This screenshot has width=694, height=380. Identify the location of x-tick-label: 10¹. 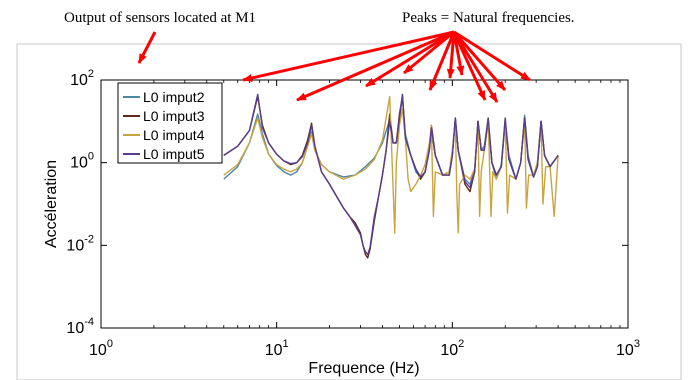
(277, 348).